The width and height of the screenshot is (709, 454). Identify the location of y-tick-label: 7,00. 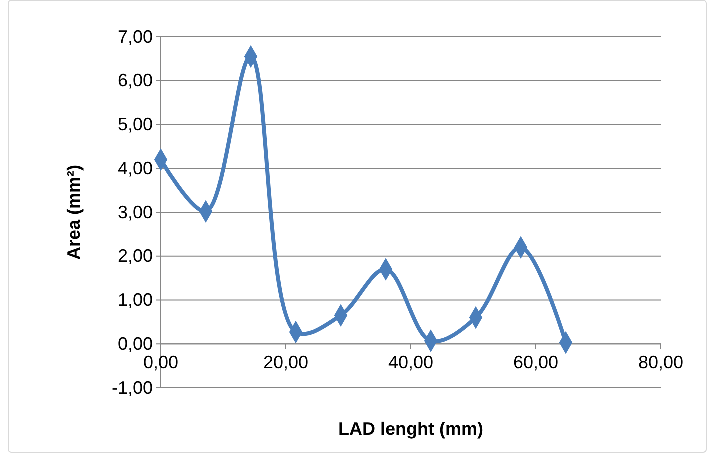
(135, 36).